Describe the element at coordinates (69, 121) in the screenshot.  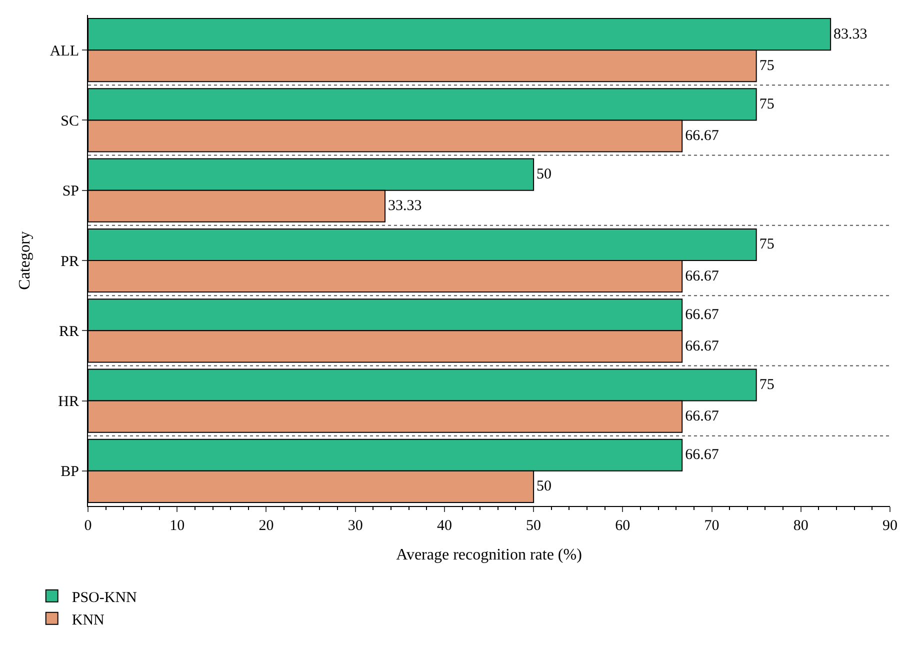
I see `y-tick-label: SC` at that location.